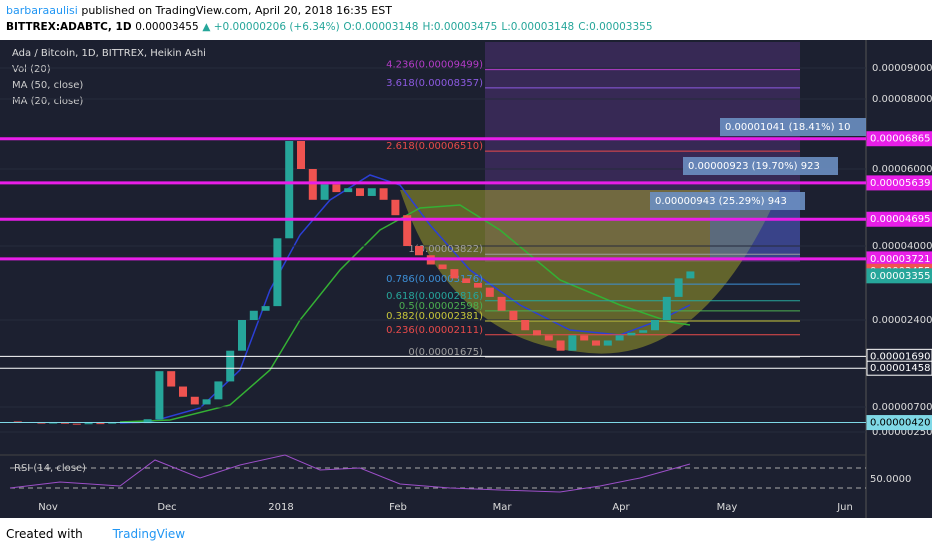  What do you see at coordinates (902, 169) in the screenshot?
I see `y-tick-label: 0.00006000` at bounding box center [902, 169].